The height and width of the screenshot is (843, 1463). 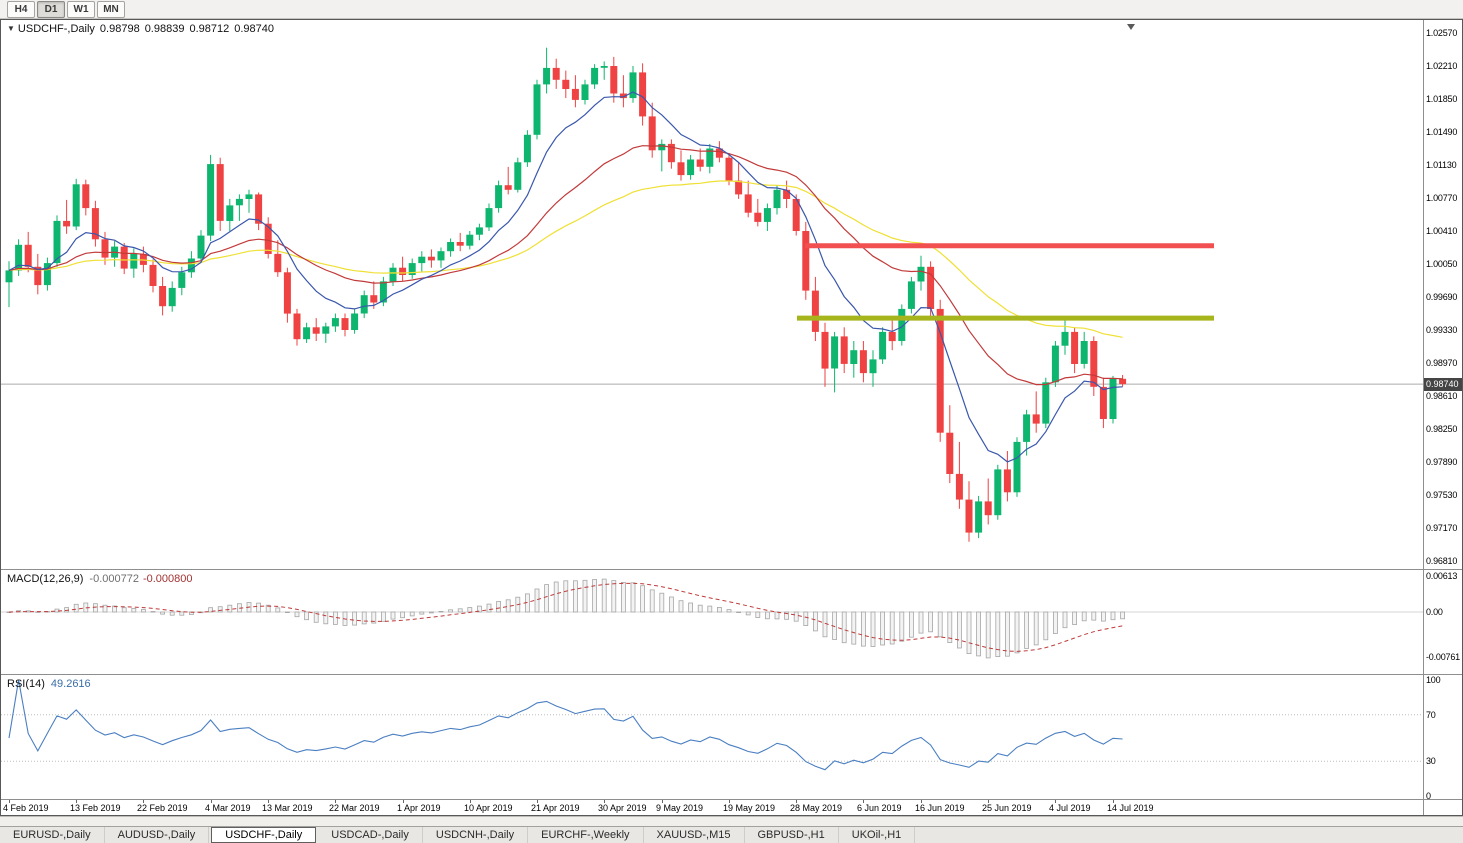 What do you see at coordinates (1442, 462) in the screenshot?
I see `price-axis-label: 0.97890` at bounding box center [1442, 462].